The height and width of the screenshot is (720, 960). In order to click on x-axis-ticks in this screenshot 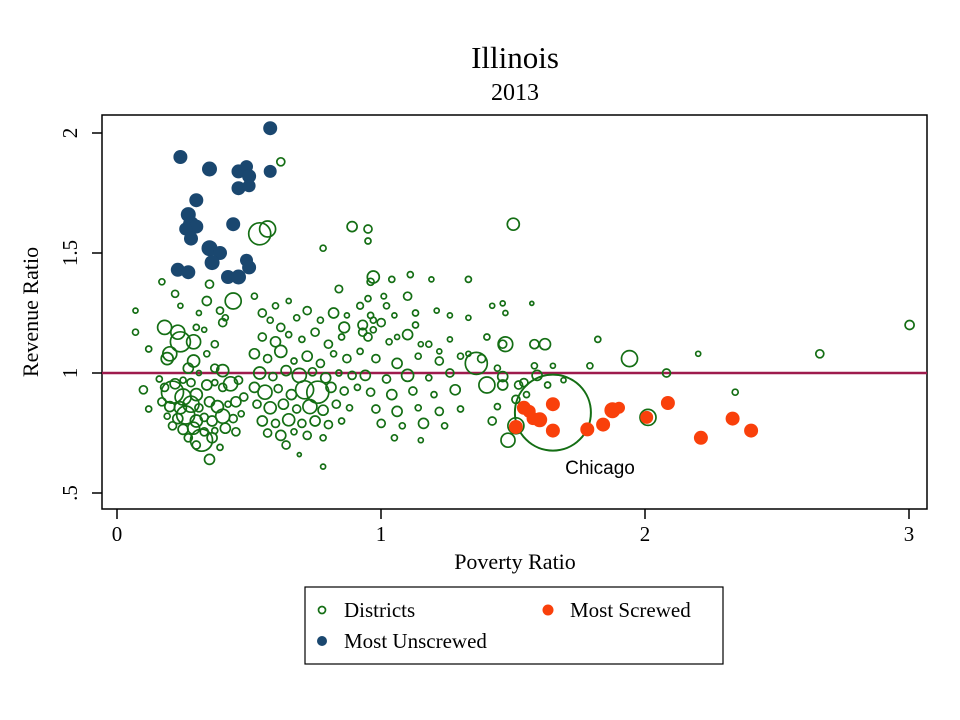, I will do `click(513, 514)`.